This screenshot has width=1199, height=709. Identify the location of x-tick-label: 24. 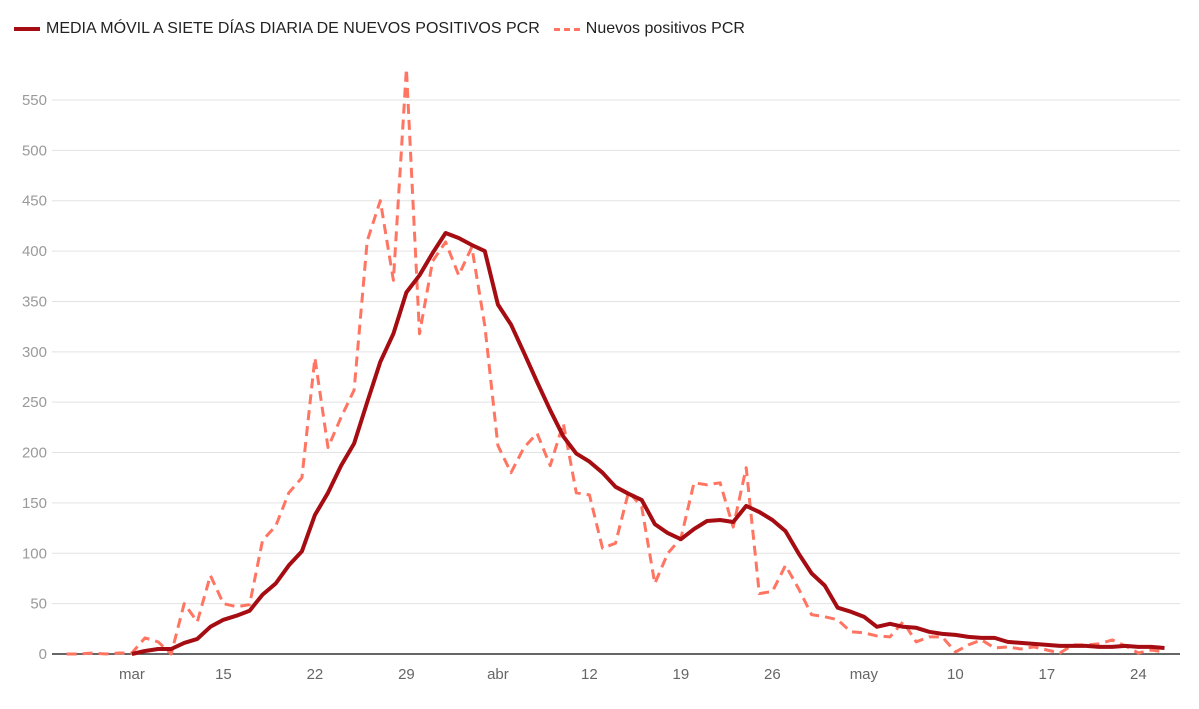
(1138, 674).